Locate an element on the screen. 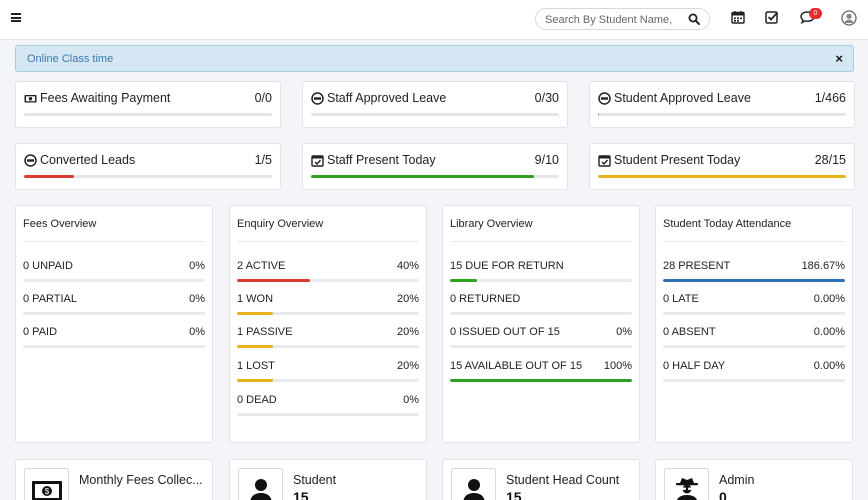 The image size is (868, 500). stat-card-staff-present: Staff Present Today 9/10 is located at coordinates (435, 166).